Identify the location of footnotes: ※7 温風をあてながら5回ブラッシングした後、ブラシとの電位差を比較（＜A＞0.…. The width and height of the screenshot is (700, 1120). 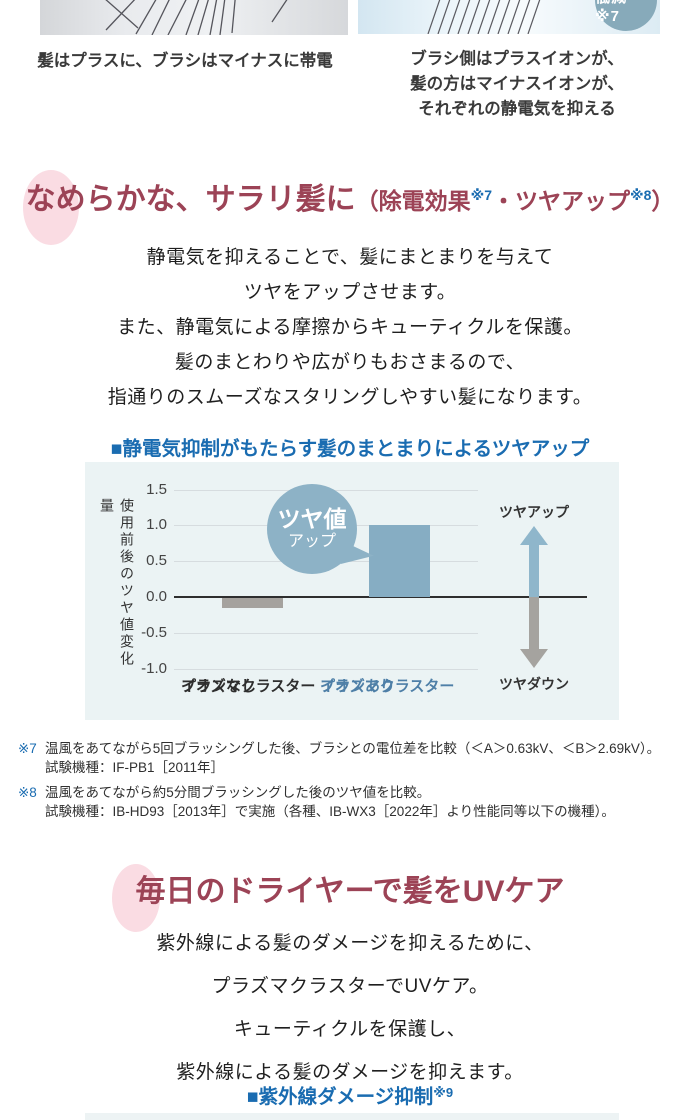
(354, 783).